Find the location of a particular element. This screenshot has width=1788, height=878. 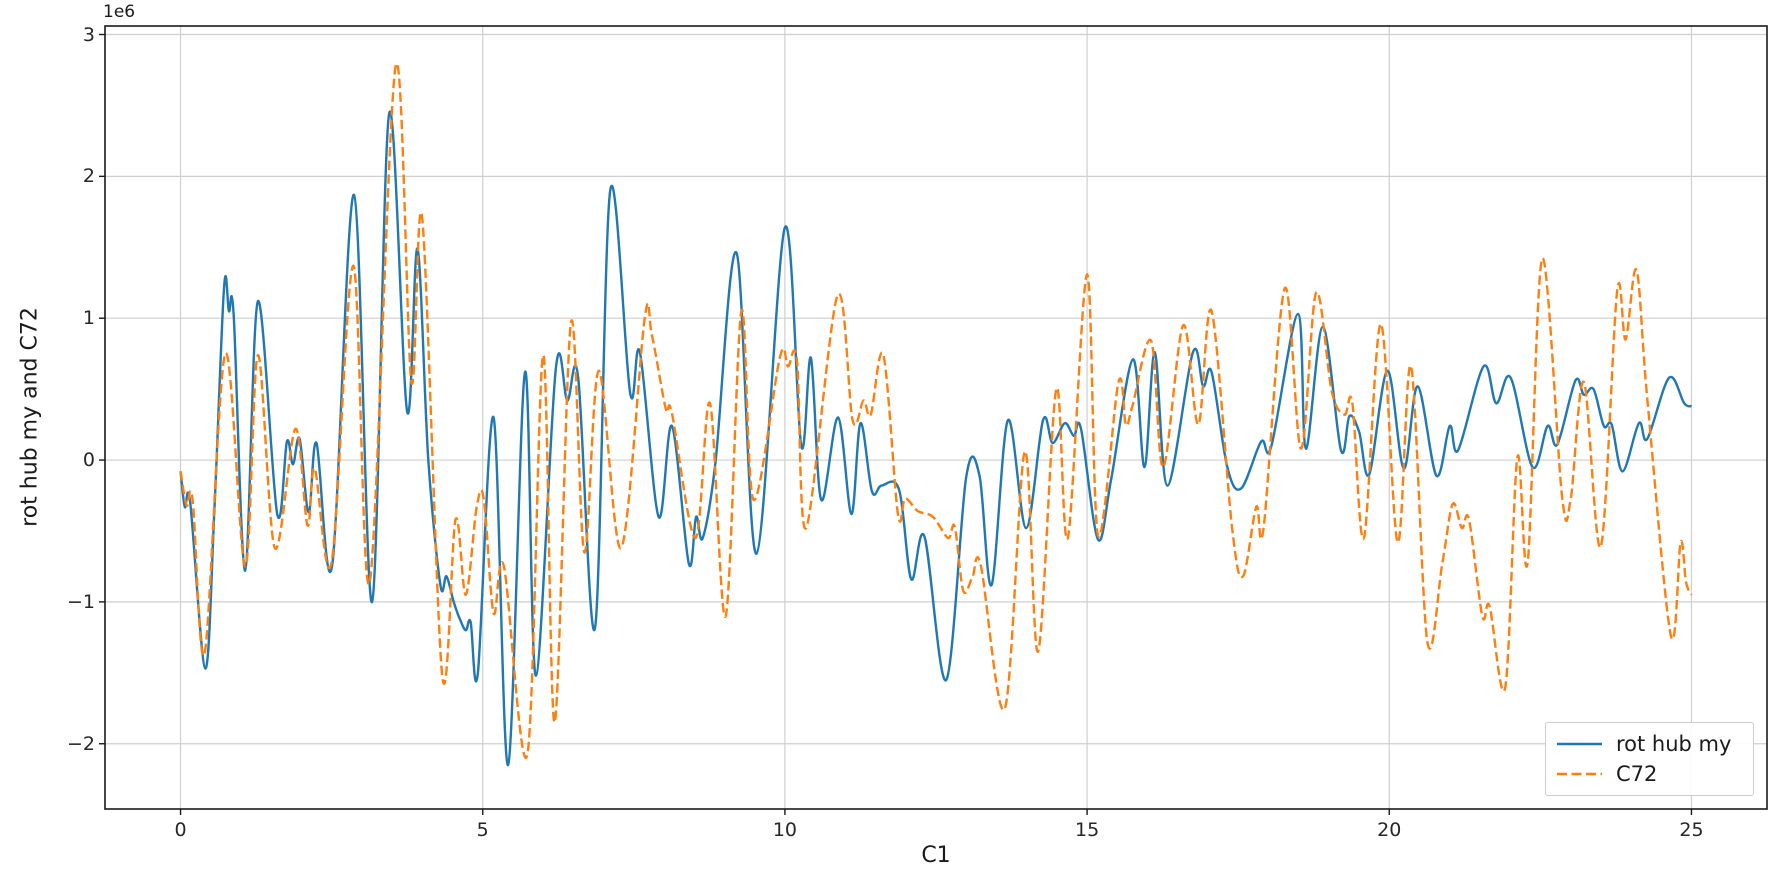

legend-label: rot hub my is located at coordinates (1674, 743).